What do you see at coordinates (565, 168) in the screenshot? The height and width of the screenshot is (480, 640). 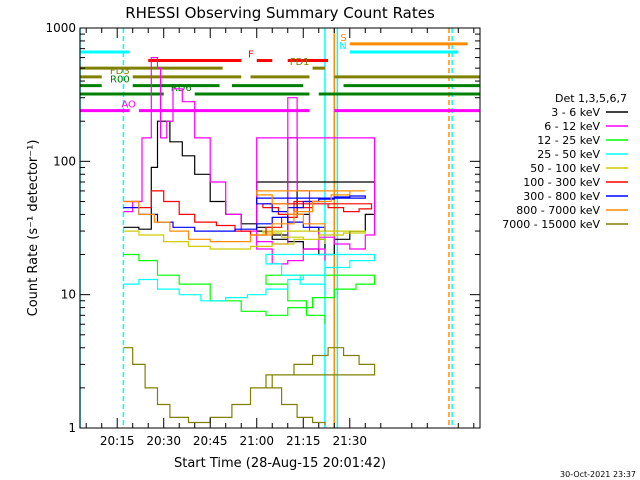 I see `legend-label-5: 50 - 100 keV` at bounding box center [565, 168].